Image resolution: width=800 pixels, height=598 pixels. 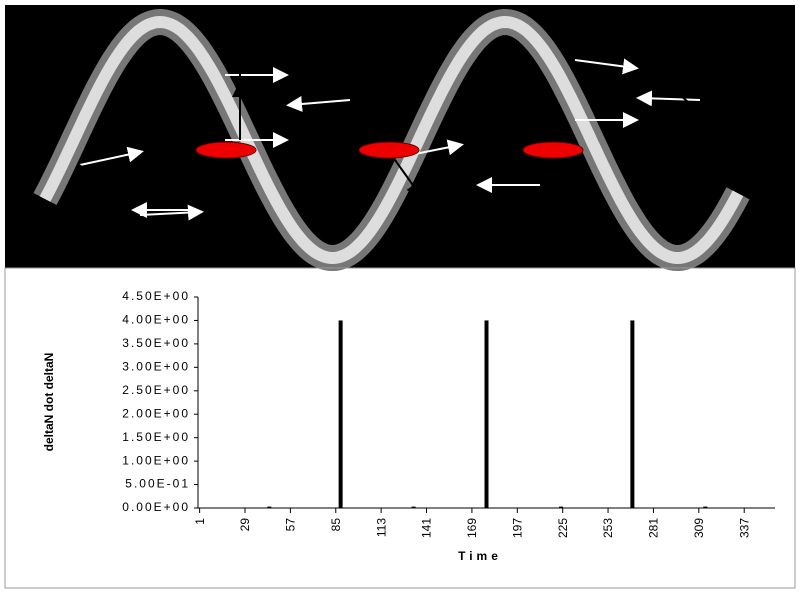 What do you see at coordinates (156, 437) in the screenshot?
I see `y-tick-label: 1.50E+00` at bounding box center [156, 437].